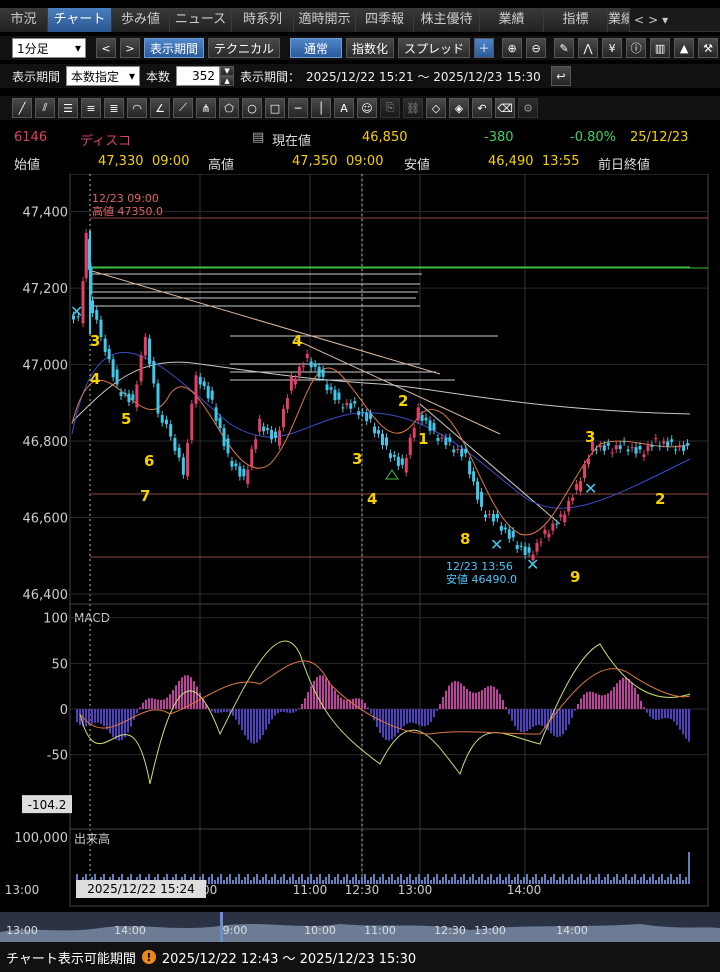 The height and width of the screenshot is (972, 720). I want to click on hline-tool-icon: ─, so click(298, 108).